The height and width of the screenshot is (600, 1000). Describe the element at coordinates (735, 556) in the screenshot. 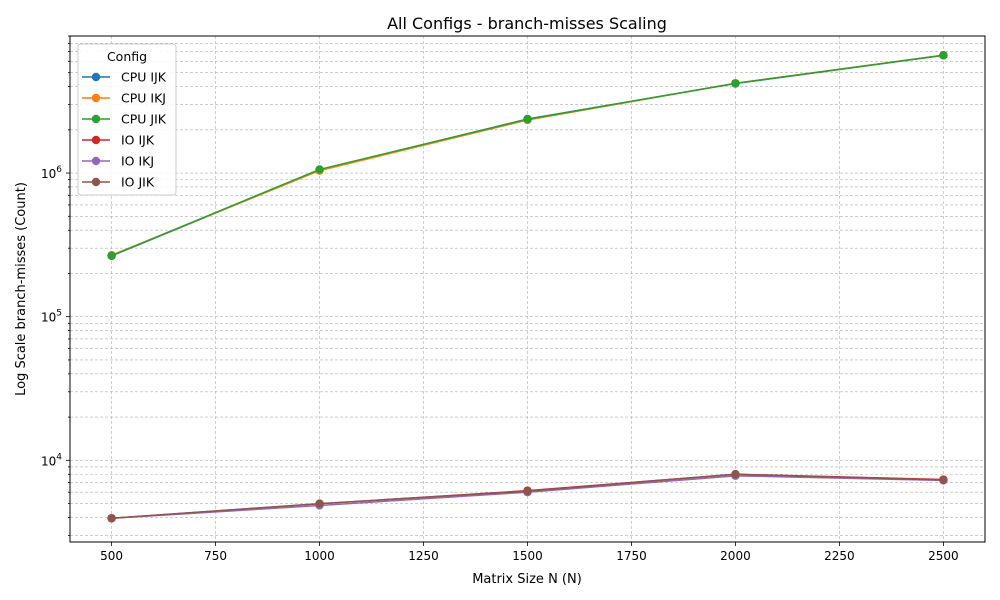

I see `x-tick-label: 2000` at that location.